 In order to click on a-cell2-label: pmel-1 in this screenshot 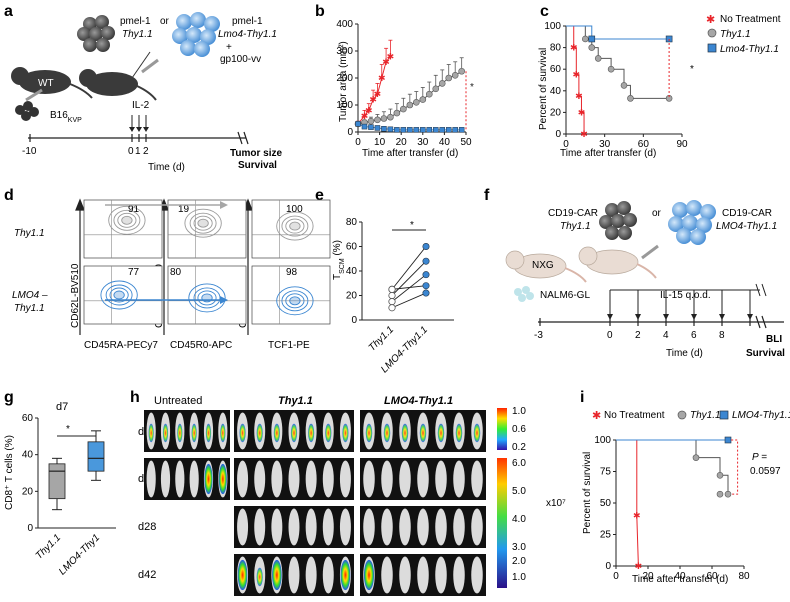, I will do `click(247, 21)`.